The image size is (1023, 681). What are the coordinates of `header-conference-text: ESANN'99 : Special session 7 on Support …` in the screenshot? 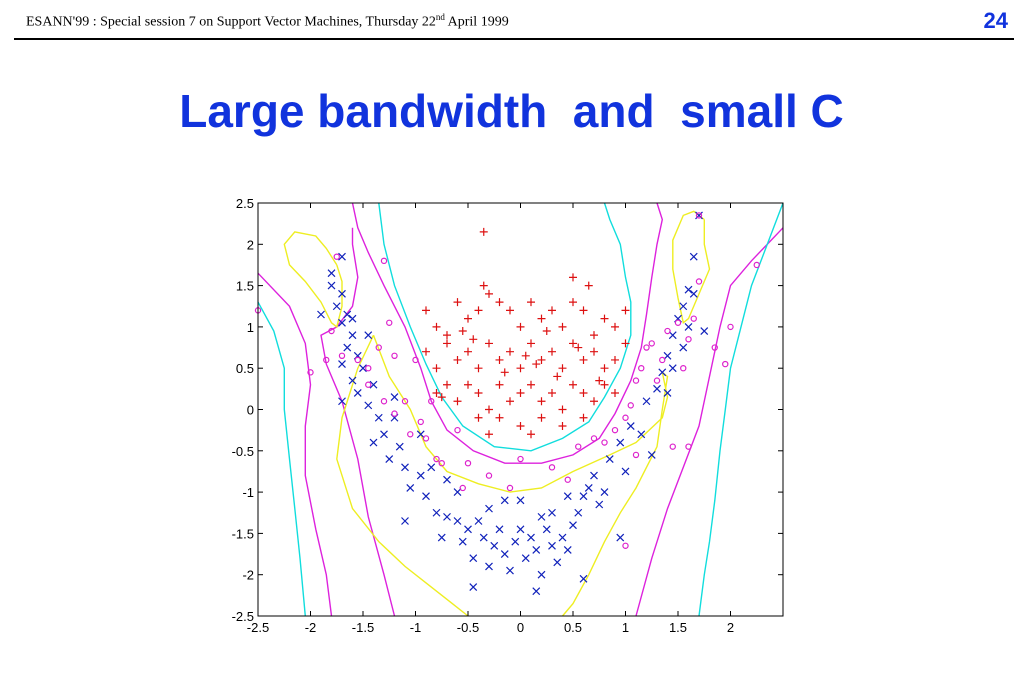 It's located at (267, 21).